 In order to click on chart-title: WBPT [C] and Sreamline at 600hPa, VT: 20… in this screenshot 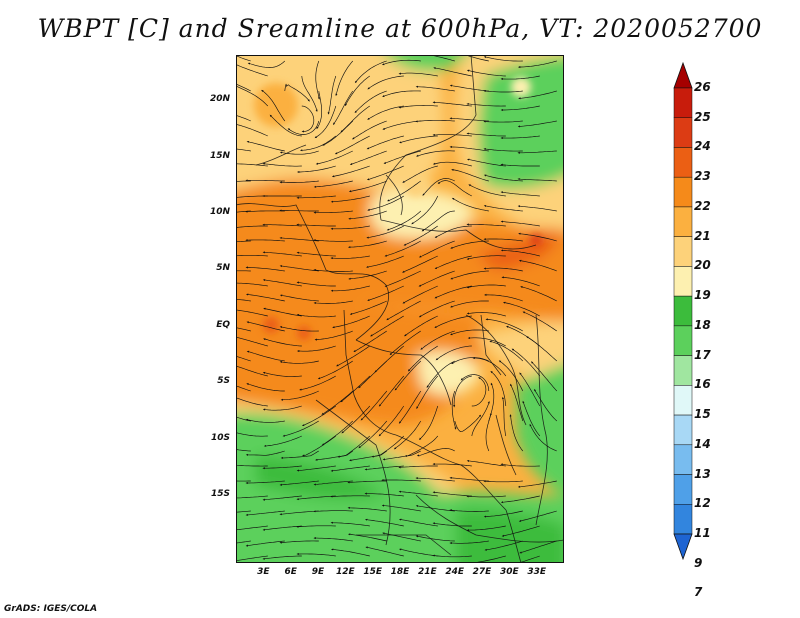, I will do `click(400, 28)`.